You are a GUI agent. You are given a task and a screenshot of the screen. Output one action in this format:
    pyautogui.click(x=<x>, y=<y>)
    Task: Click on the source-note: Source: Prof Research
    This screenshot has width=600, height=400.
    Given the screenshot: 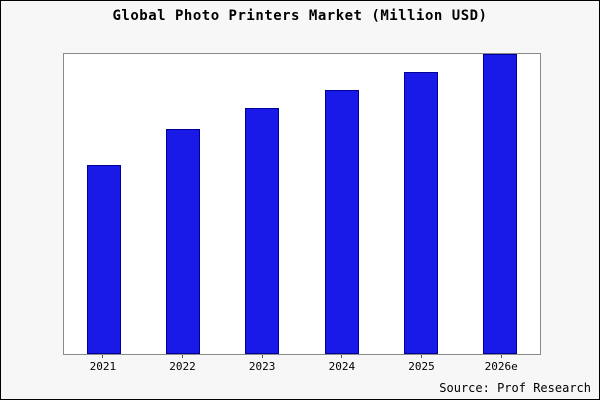 What is the action you would take?
    pyautogui.click(x=515, y=388)
    